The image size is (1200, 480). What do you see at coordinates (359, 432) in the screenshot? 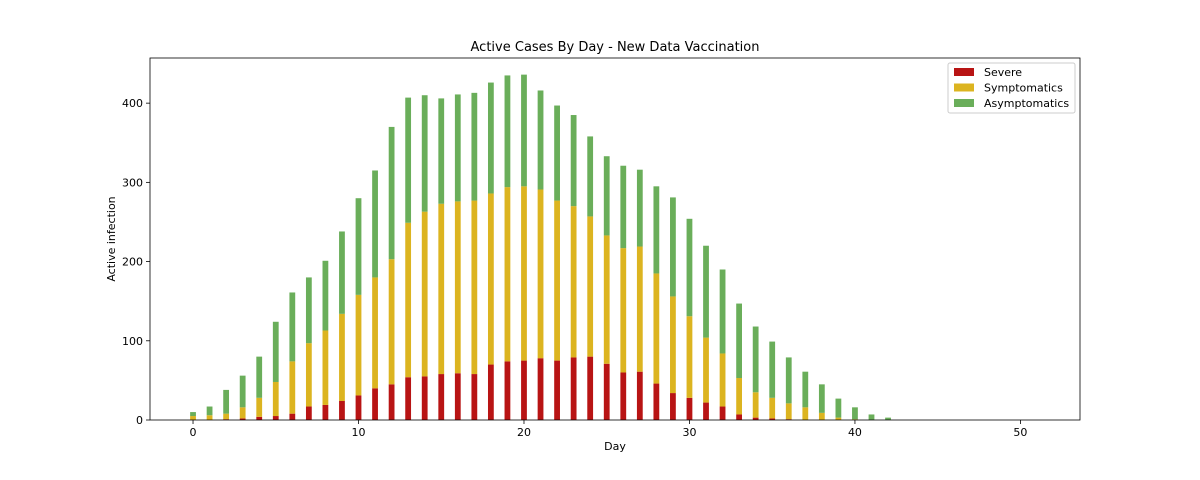
I see `x-tick-label: 10` at bounding box center [359, 432].